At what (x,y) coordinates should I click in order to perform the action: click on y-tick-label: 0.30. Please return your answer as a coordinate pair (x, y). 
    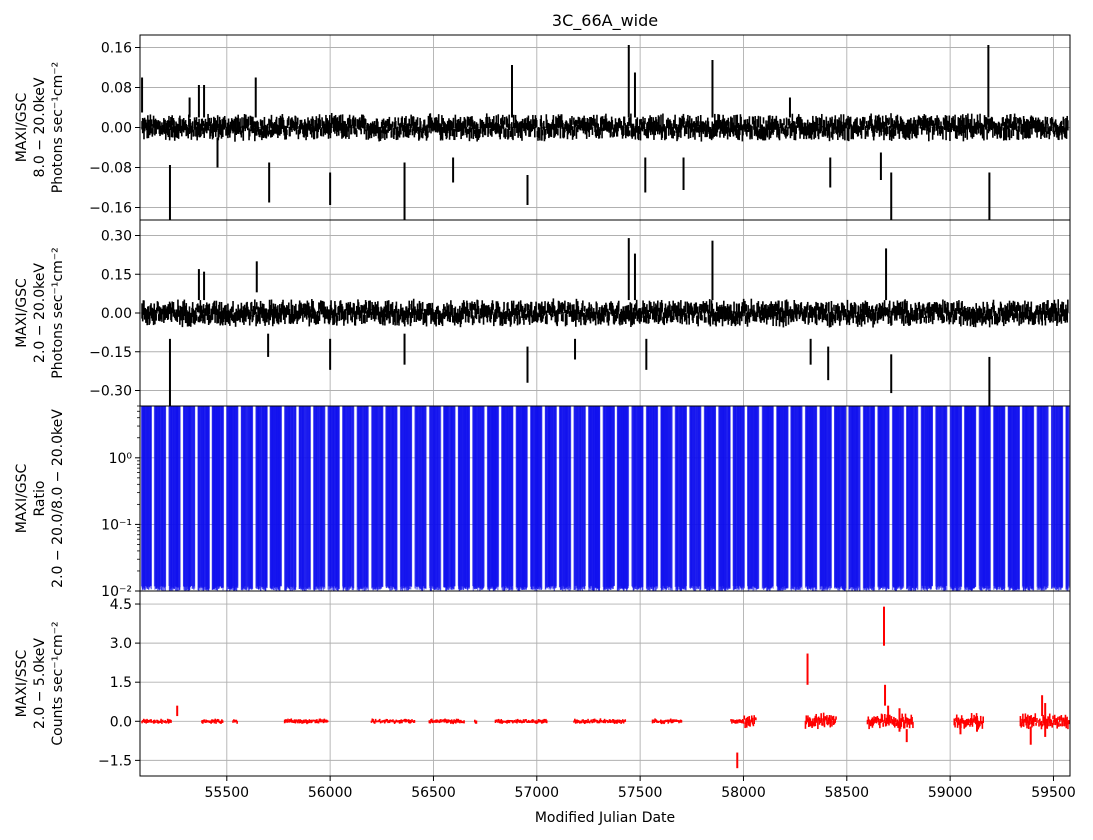
    Looking at the image, I should click on (116, 237).